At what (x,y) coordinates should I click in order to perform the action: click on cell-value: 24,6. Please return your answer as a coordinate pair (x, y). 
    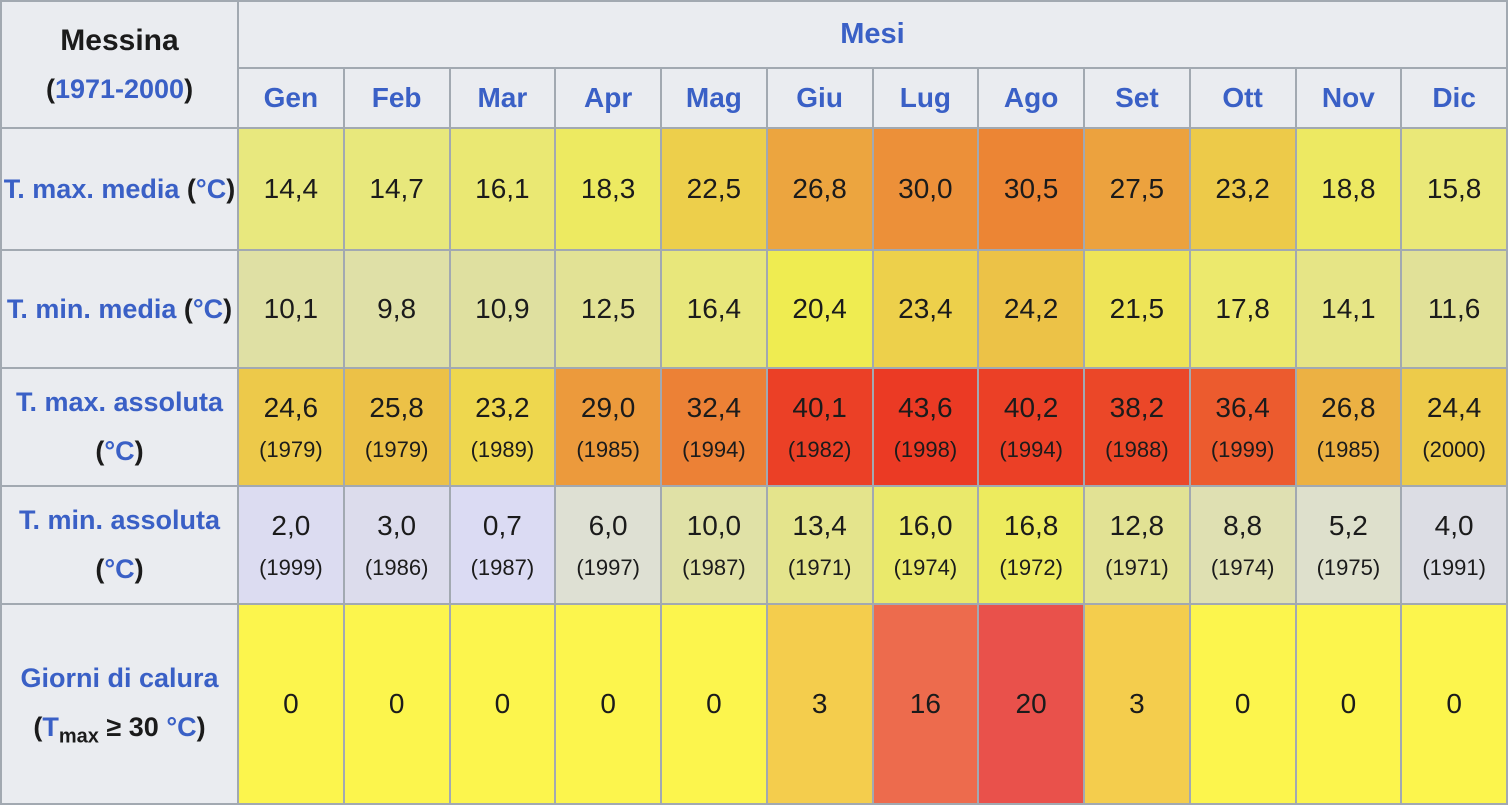
    Looking at the image, I should click on (291, 407).